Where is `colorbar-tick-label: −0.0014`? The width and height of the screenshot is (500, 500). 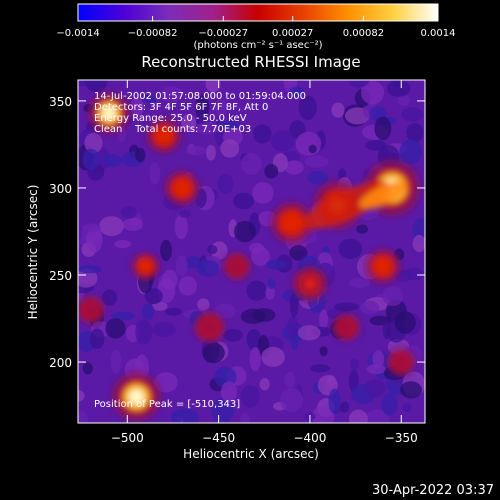
colorbar-tick-label: −0.0014 is located at coordinates (77, 33).